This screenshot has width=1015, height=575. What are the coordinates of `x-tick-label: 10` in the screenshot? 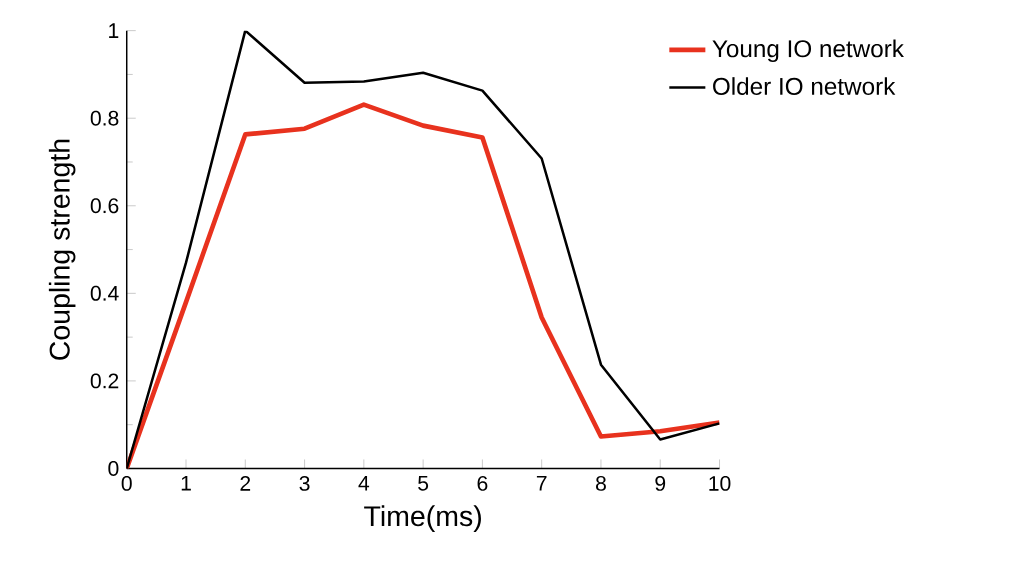 It's located at (720, 483).